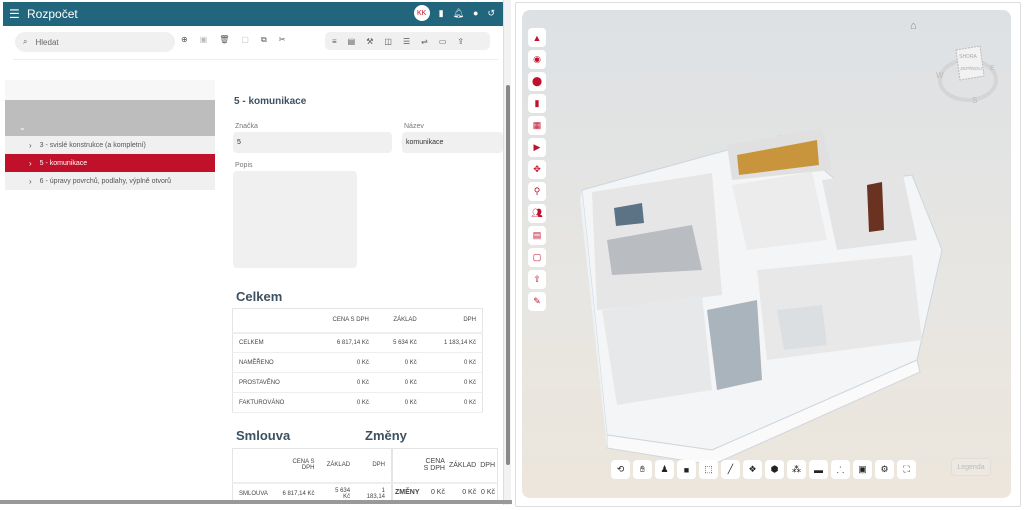  I want to click on chevron-down-icon: ⌄, so click(22, 127).